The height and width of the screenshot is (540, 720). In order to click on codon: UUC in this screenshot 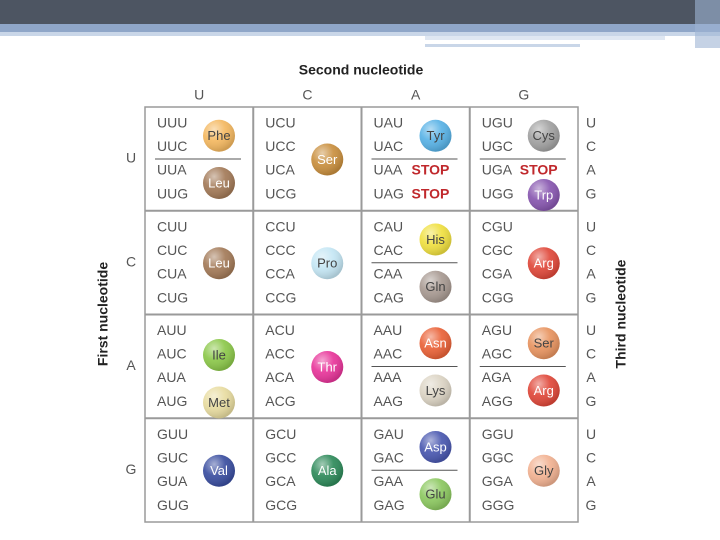, I will do `click(172, 146)`.